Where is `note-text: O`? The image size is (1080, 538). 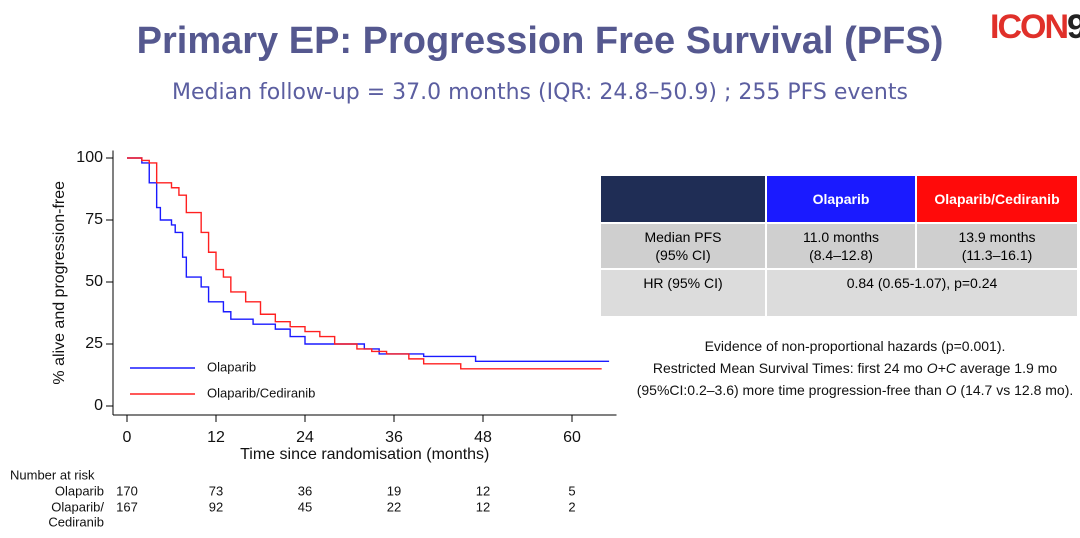 note-text: O is located at coordinates (951, 390).